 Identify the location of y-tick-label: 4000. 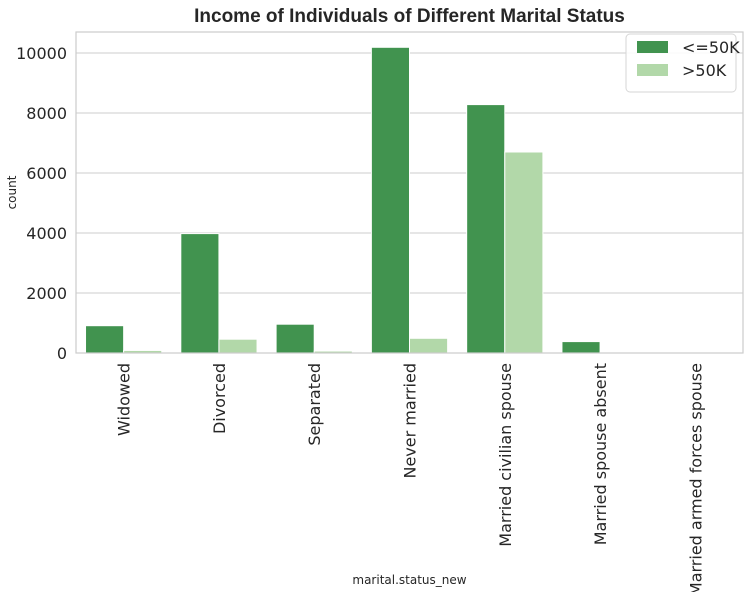
(46, 233).